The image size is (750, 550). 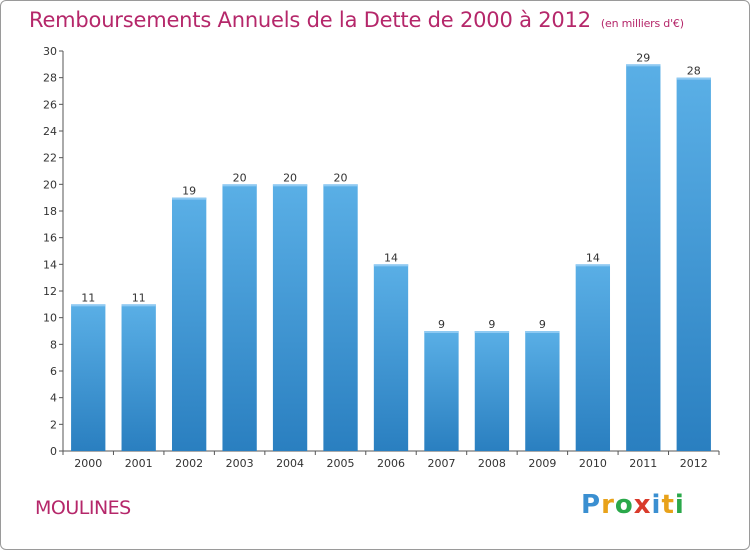 I want to click on y-tick-label: 28, so click(x=50, y=78).